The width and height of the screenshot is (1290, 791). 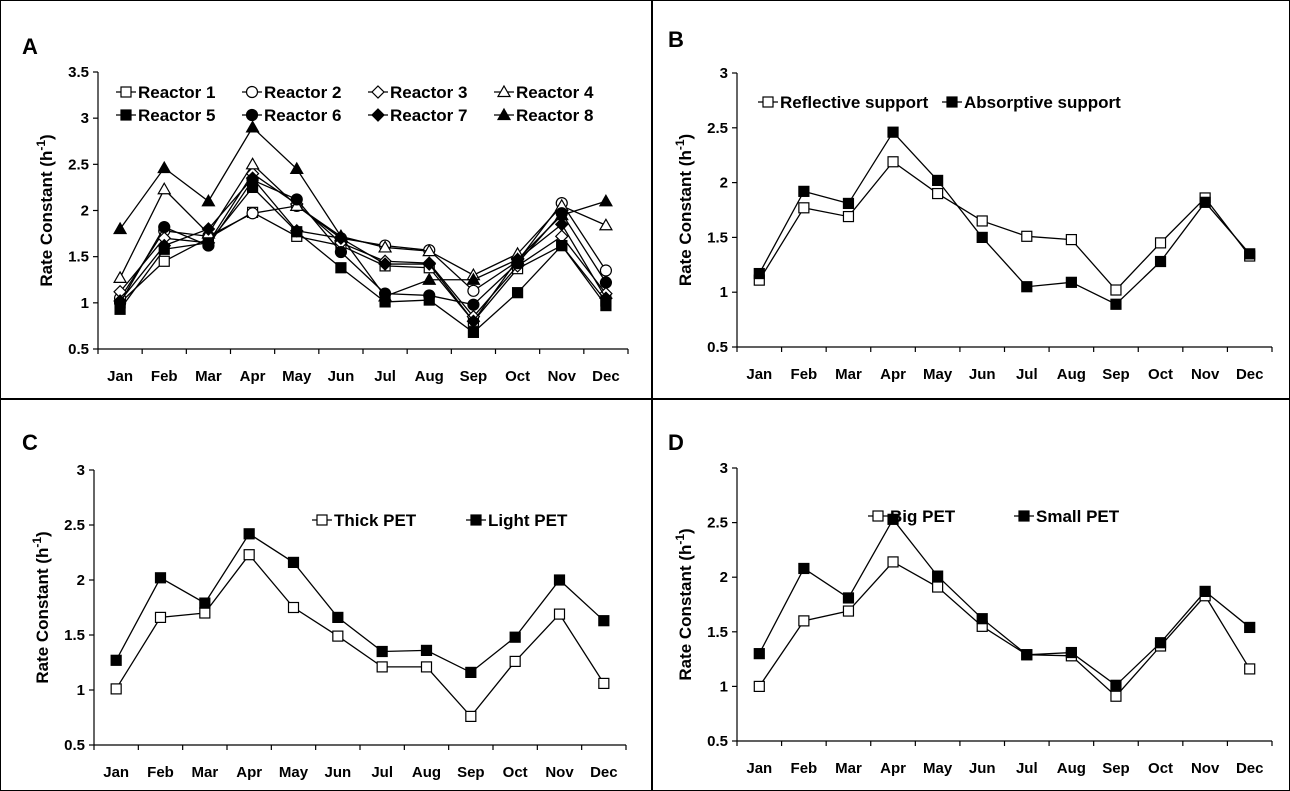 I want to click on panel-label: D, so click(x=676, y=442).